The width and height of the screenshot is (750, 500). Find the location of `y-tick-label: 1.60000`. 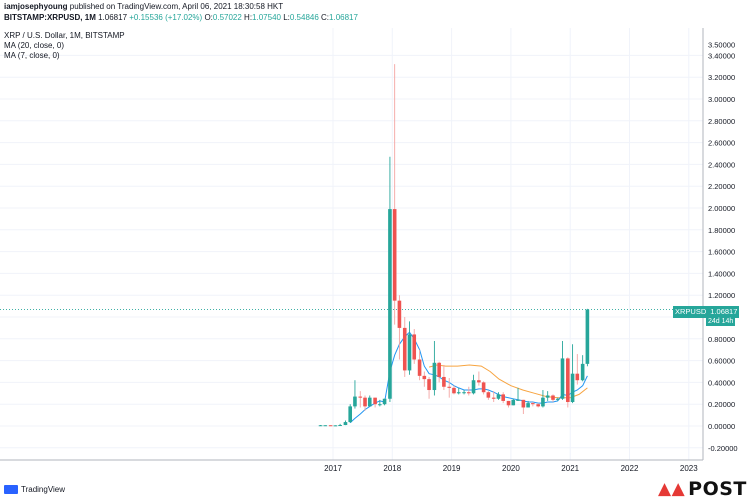

y-tick-label: 1.60000 is located at coordinates (721, 252).